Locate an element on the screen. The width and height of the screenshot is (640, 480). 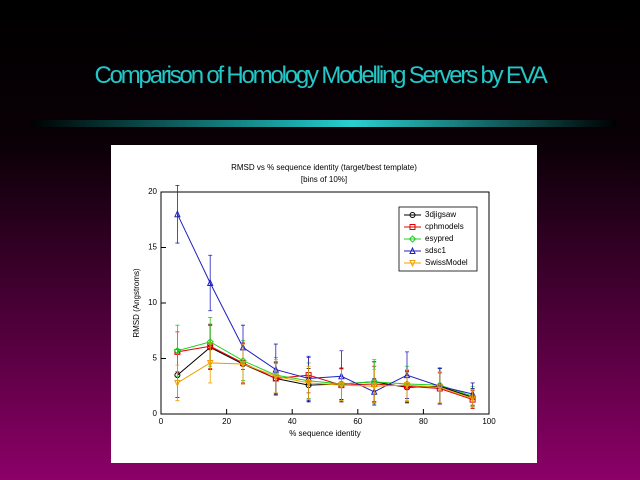
chart-subtitle: [bins of 10%] is located at coordinates (324, 179).